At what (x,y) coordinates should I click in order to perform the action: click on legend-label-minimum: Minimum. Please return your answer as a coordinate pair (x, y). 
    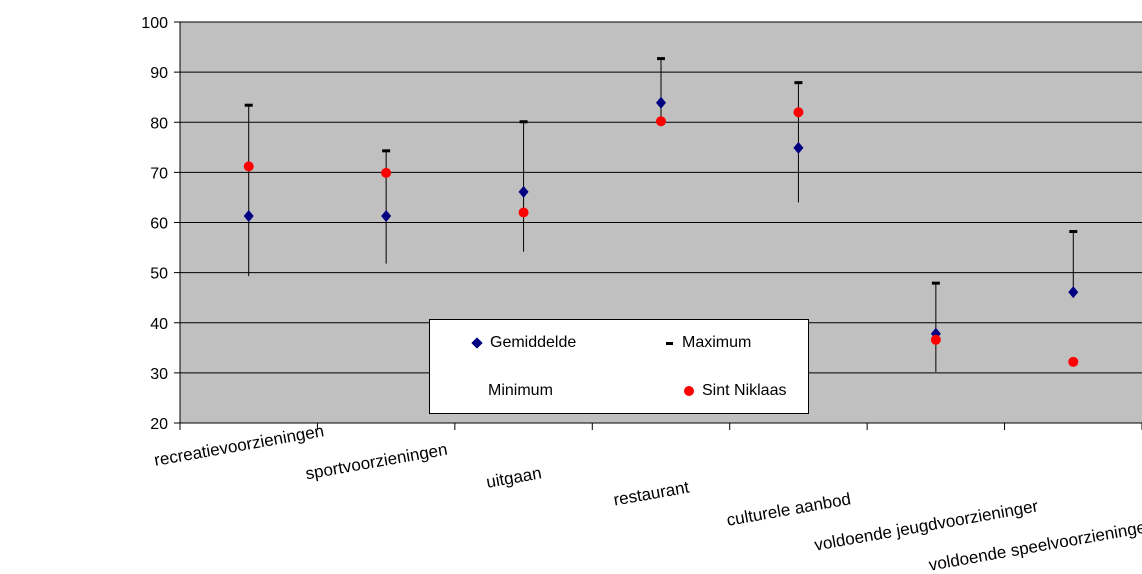
    Looking at the image, I should click on (520, 390).